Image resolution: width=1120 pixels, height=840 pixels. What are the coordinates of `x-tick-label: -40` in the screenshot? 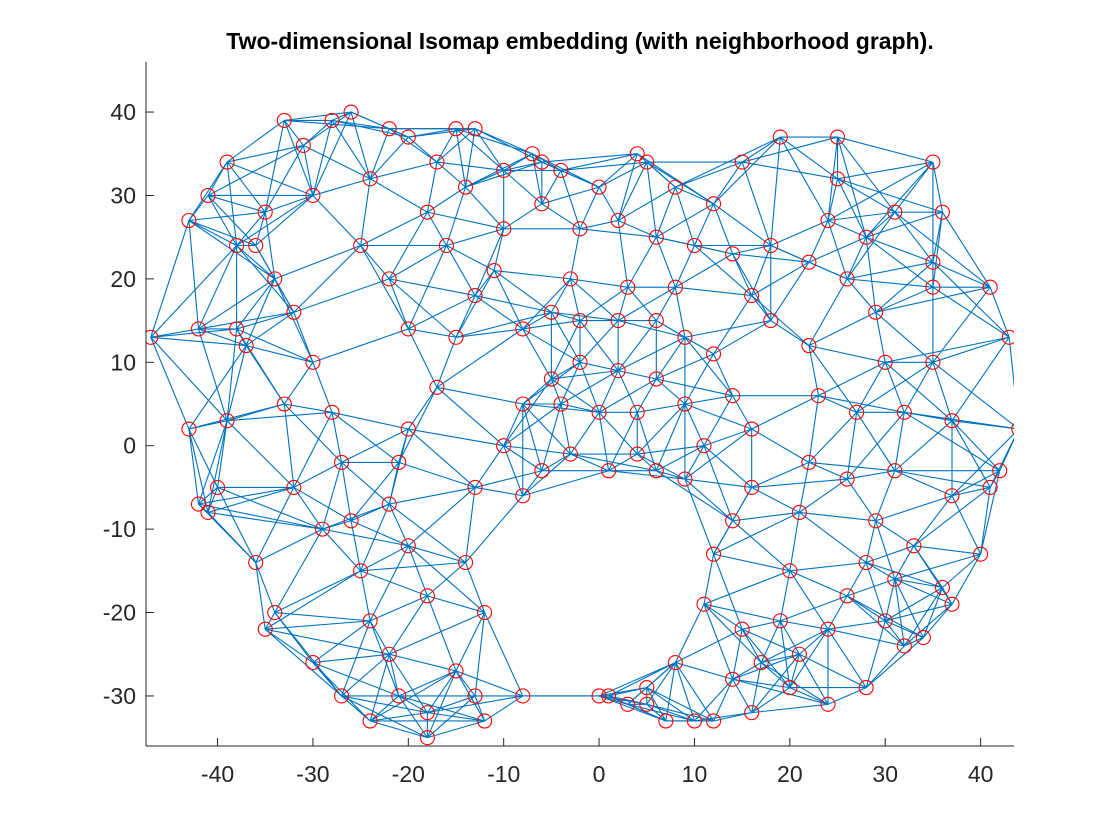 It's located at (217, 774).